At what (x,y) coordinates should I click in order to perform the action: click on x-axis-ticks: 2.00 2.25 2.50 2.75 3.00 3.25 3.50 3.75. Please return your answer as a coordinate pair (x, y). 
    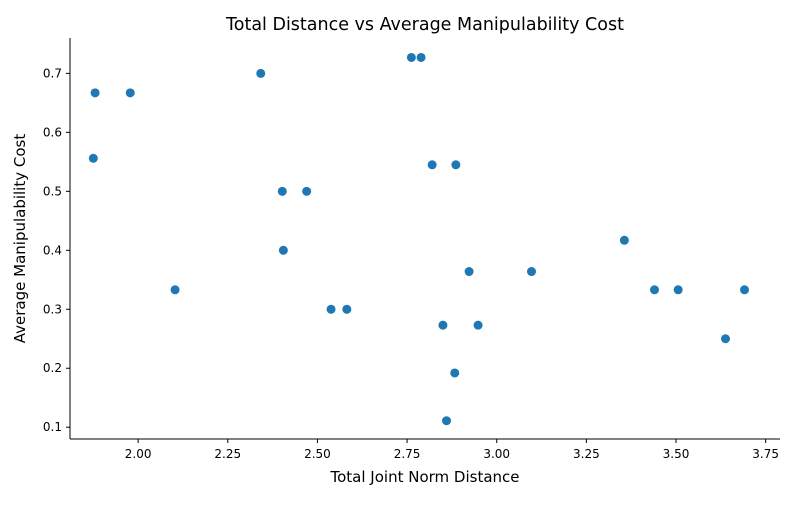
    Looking at the image, I should click on (452, 450).